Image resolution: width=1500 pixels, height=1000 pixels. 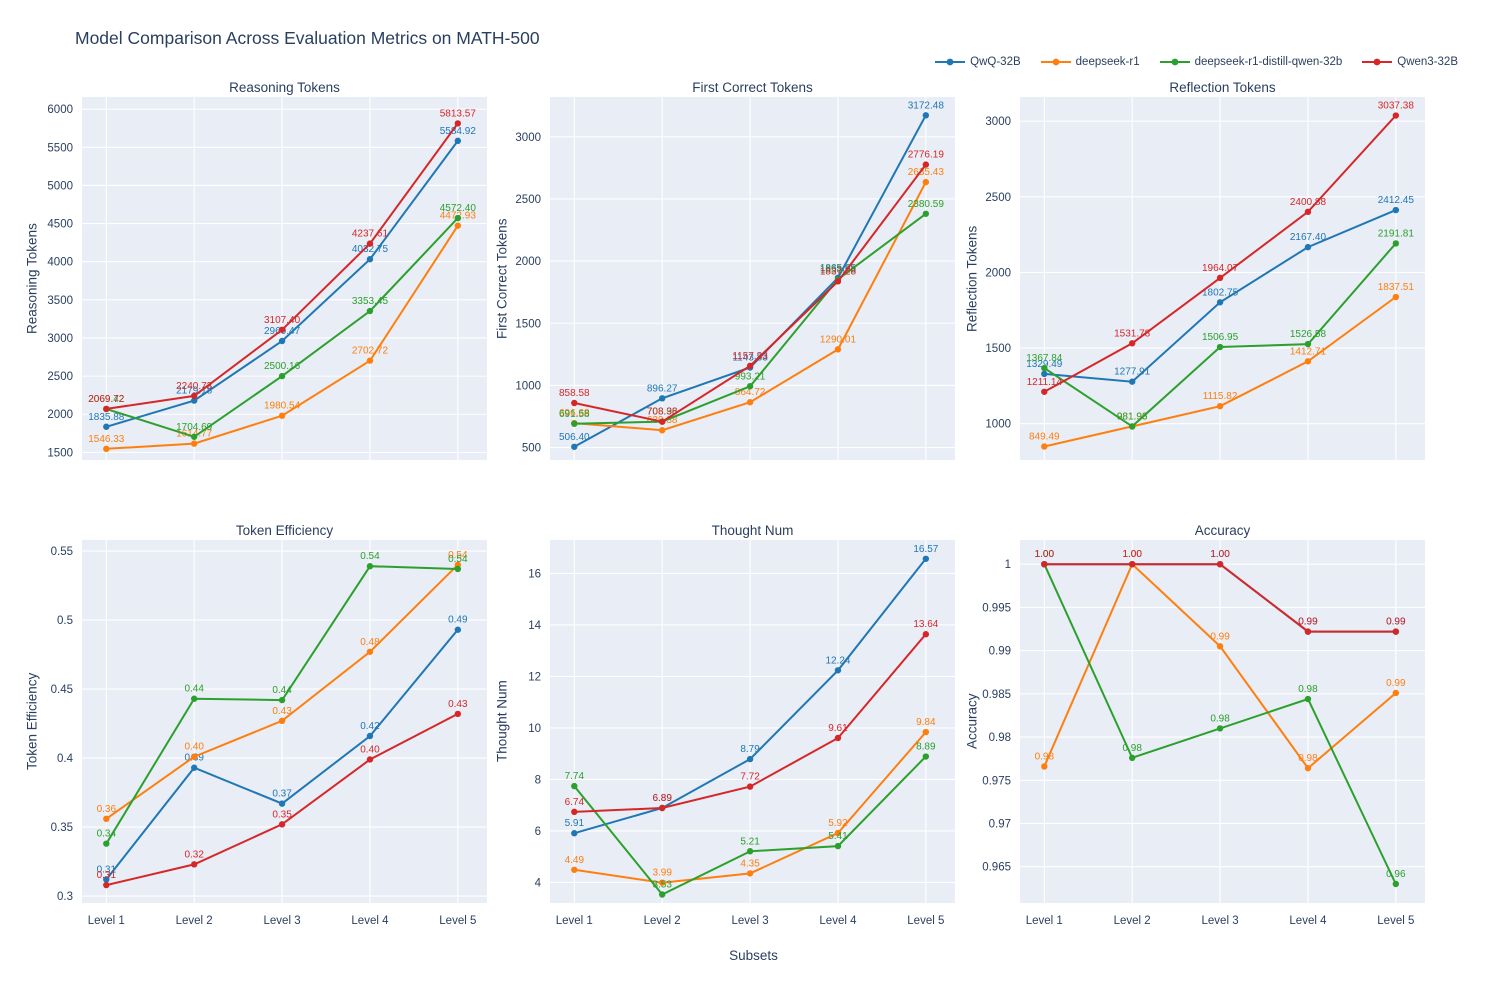 I want to click on point-label-deepseek-r1-distill-qwen-32b: 1853.23, so click(x=838, y=269).